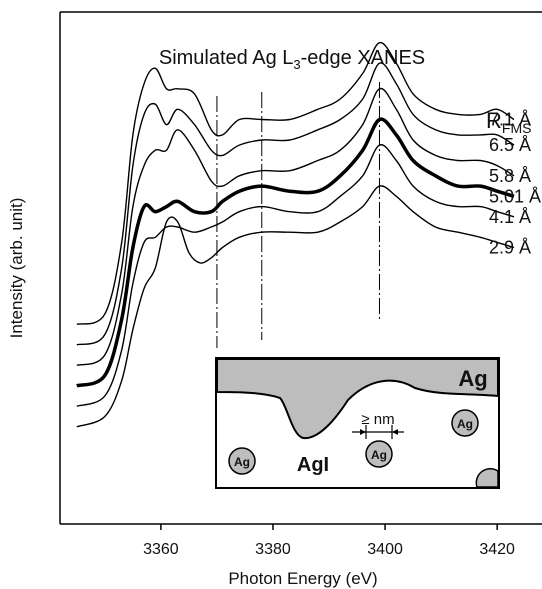  I want to click on inset-schematic: Ag AgI Ag Ag Ag ≥ nm, so click(357, 423).